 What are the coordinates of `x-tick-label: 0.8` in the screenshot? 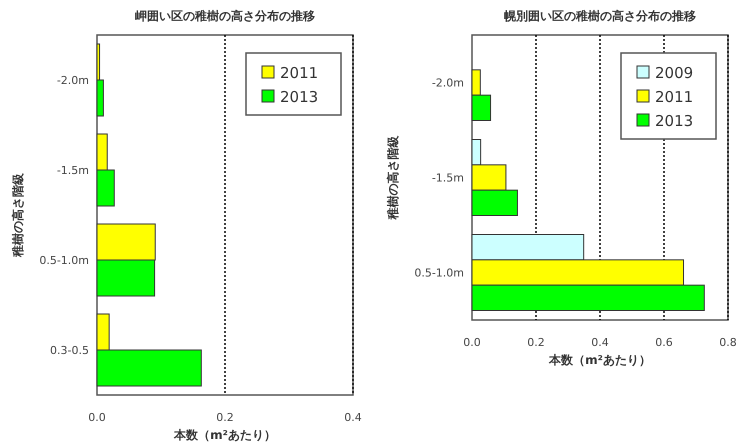 It's located at (728, 342).